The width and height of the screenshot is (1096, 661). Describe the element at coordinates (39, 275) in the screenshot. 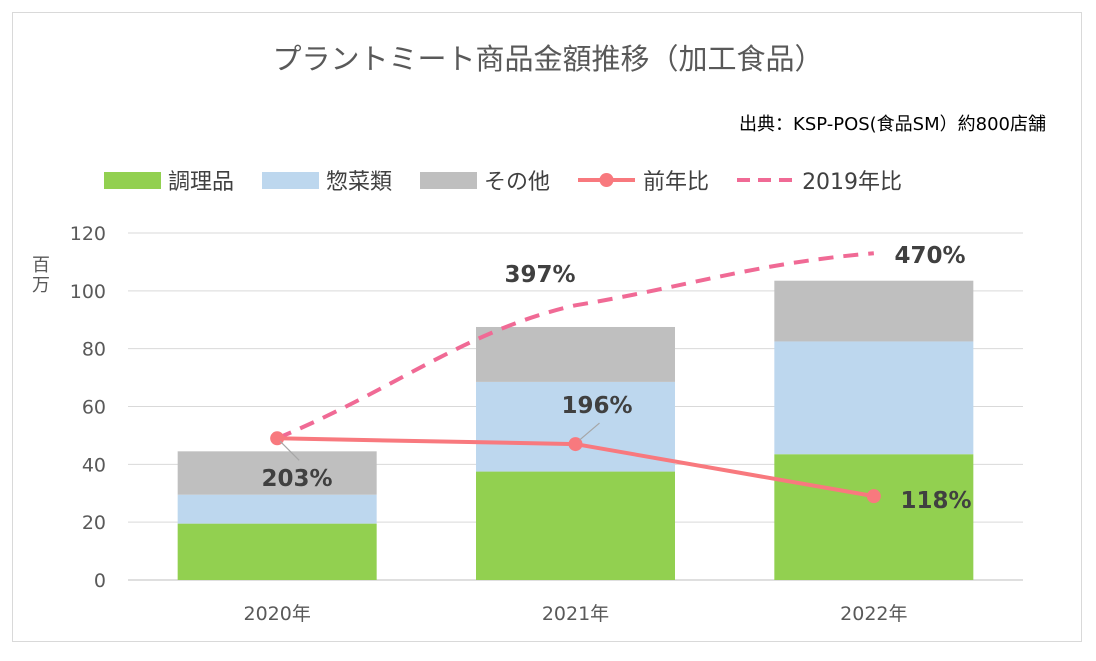

I see `y-axis-unit-label: 百万` at that location.